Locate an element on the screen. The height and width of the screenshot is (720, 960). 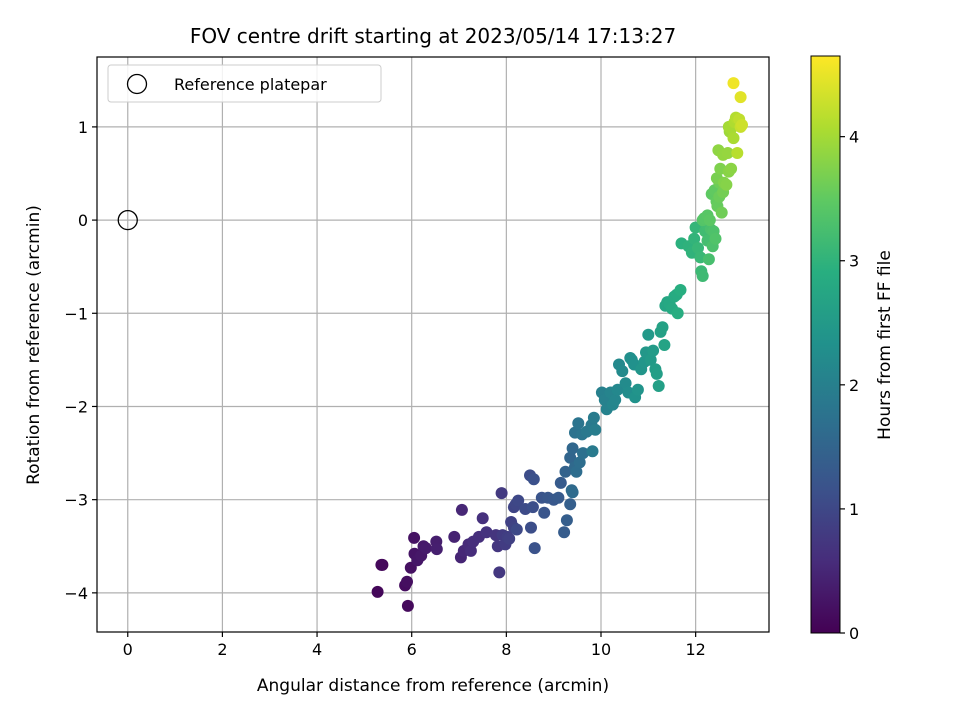
y-tick-label: −4 is located at coordinates (76, 593).